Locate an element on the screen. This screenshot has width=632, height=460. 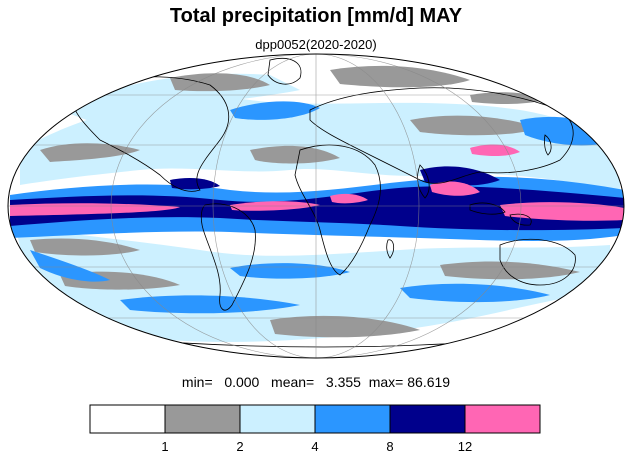
max-value: 86.619 is located at coordinates (429, 382).